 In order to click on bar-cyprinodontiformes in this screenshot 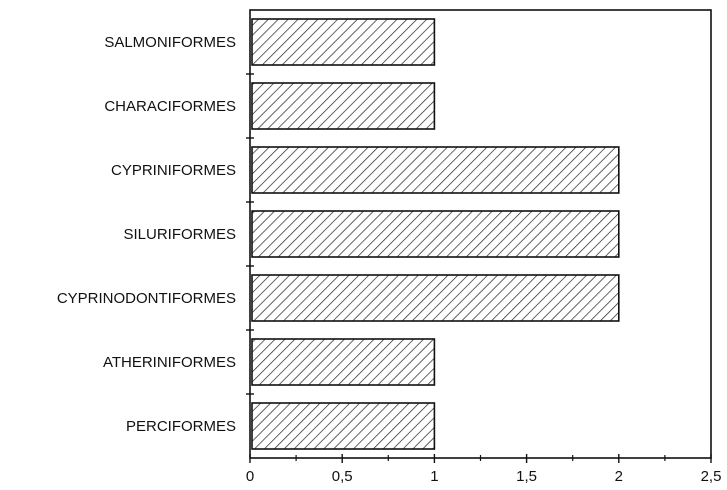, I will do `click(435, 298)`.